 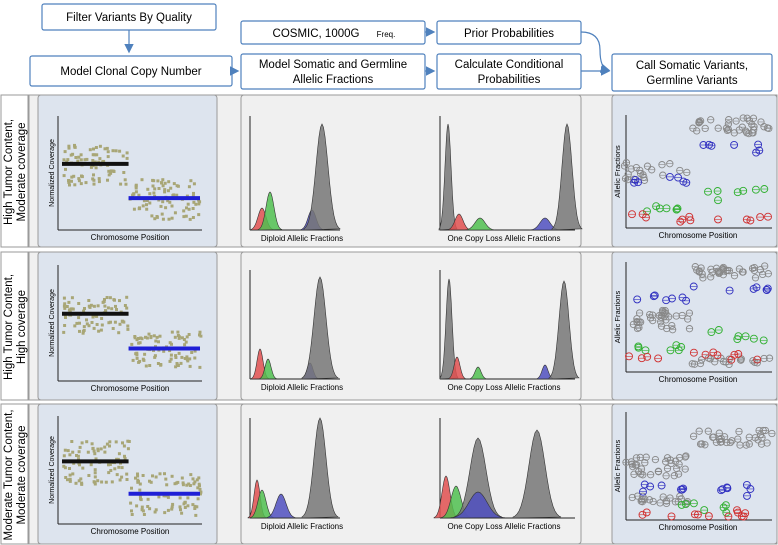 I want to click on flow-prior-text: Prior Probabilities, so click(x=509, y=34).